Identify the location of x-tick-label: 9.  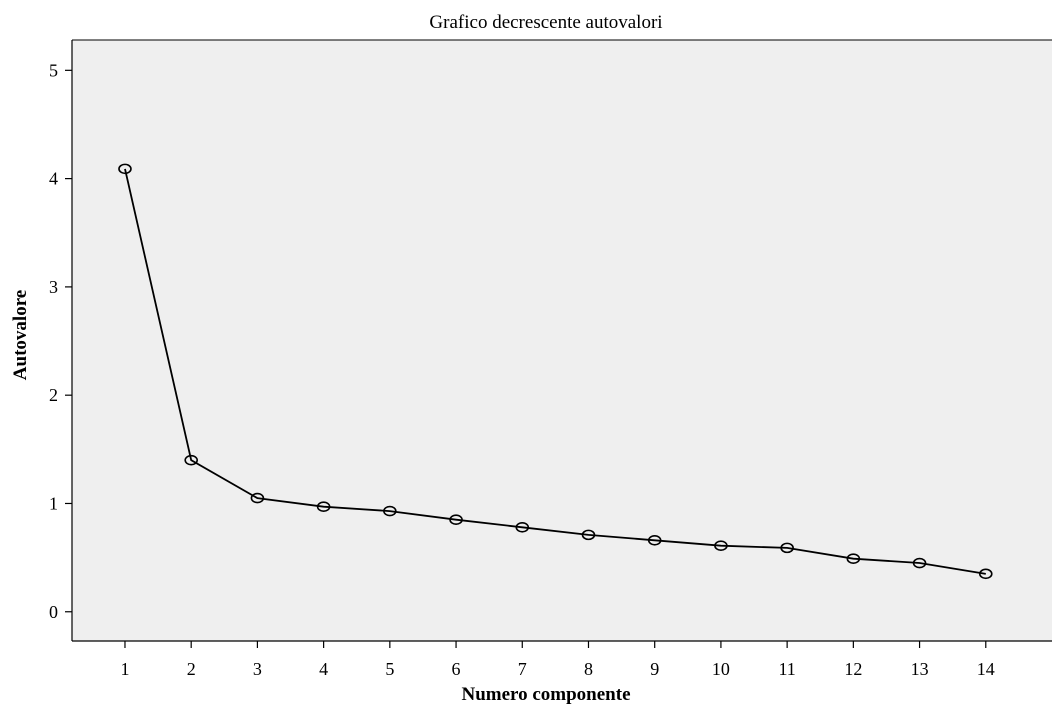
(654, 669).